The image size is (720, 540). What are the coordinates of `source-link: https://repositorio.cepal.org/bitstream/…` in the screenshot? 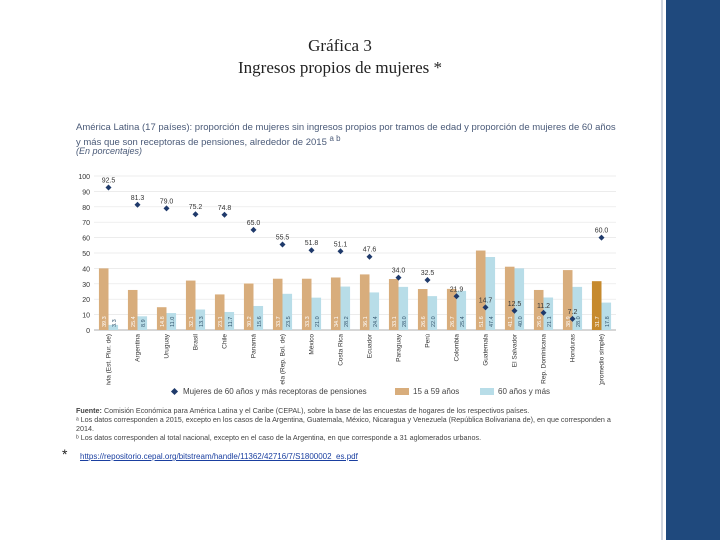 It's located at (219, 456).